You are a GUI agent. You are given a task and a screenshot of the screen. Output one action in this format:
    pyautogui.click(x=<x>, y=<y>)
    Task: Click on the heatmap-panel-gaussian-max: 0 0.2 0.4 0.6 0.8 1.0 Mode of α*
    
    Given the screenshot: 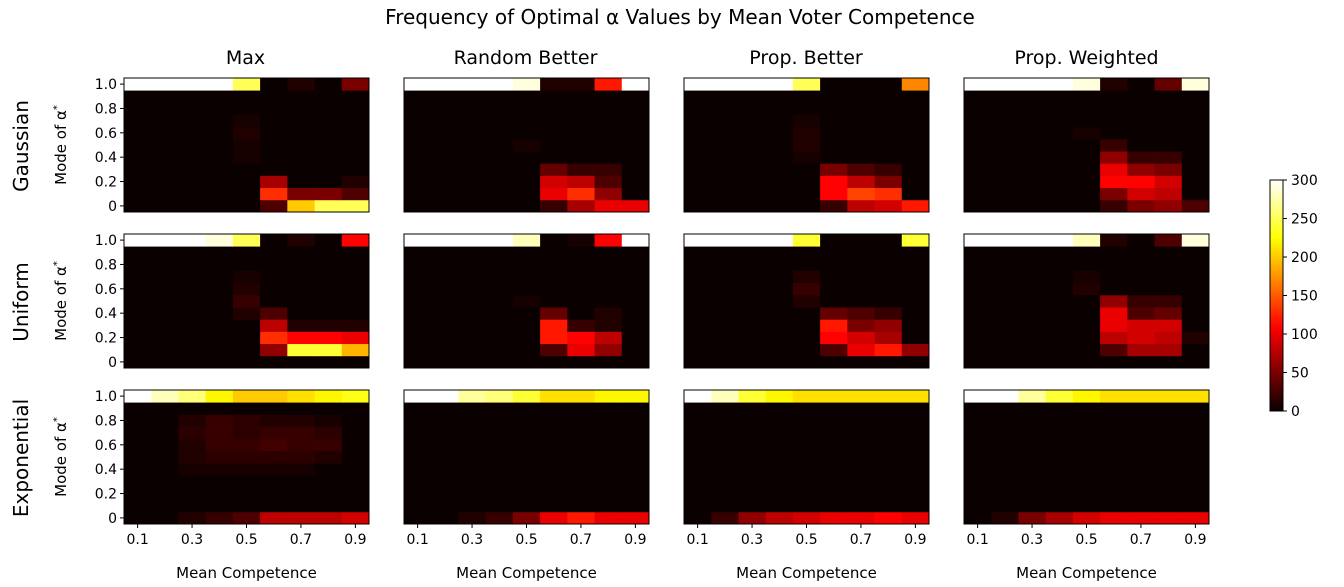 What is the action you would take?
    pyautogui.click(x=211, y=146)
    